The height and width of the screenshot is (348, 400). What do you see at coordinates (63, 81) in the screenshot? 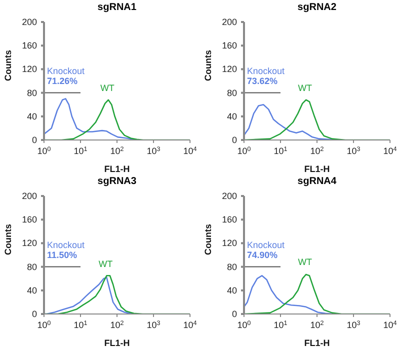
I see `annotation: 71.26%` at bounding box center [63, 81].